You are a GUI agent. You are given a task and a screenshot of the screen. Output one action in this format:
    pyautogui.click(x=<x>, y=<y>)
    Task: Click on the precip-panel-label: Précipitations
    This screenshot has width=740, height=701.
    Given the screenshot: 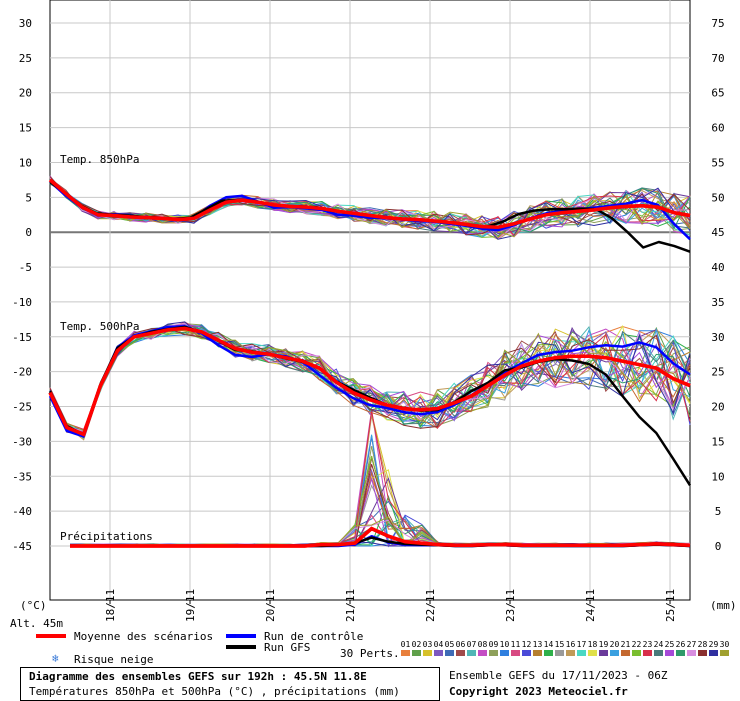 What is the action you would take?
    pyautogui.click(x=106, y=536)
    